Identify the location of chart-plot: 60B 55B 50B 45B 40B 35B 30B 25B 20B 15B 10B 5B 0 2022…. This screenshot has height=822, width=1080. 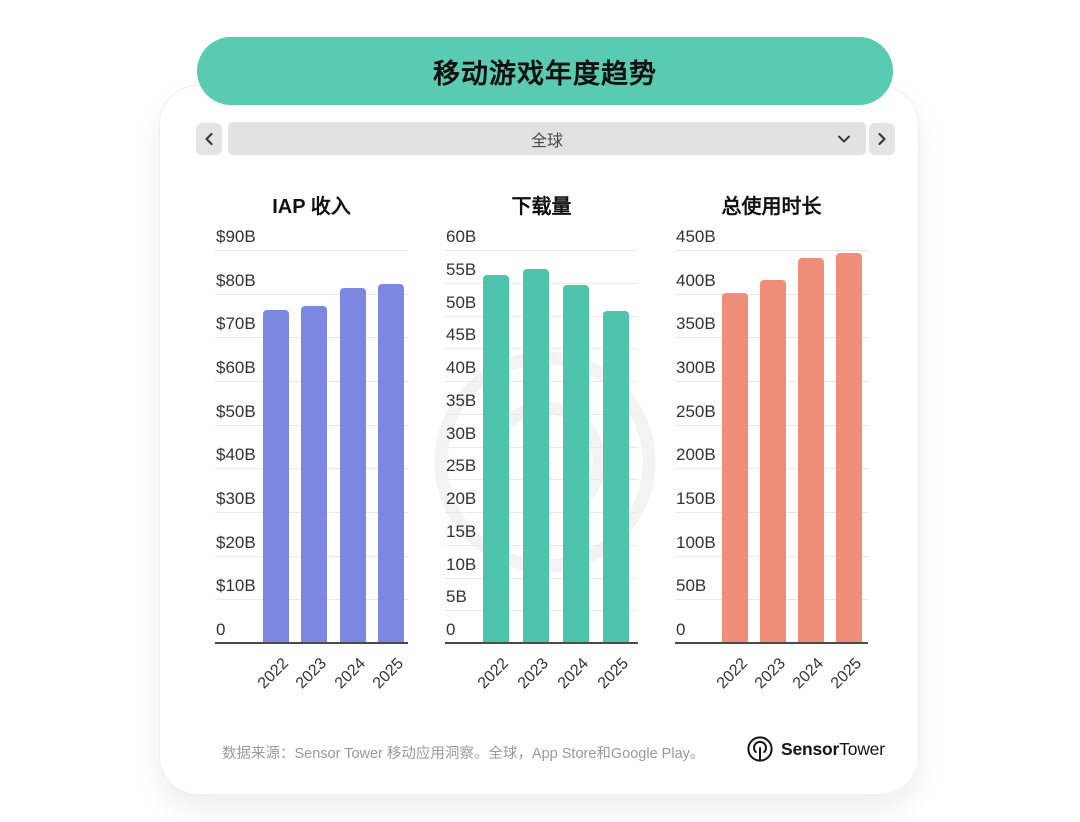
(541, 468).